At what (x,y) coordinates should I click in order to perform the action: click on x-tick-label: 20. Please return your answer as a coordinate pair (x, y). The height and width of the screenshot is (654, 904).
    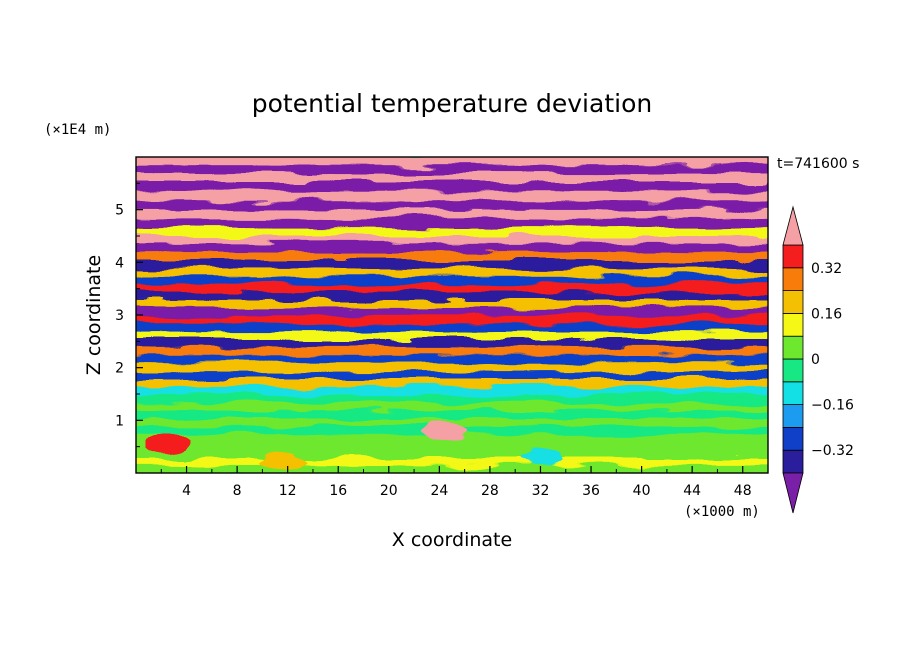
    Looking at the image, I should click on (389, 491).